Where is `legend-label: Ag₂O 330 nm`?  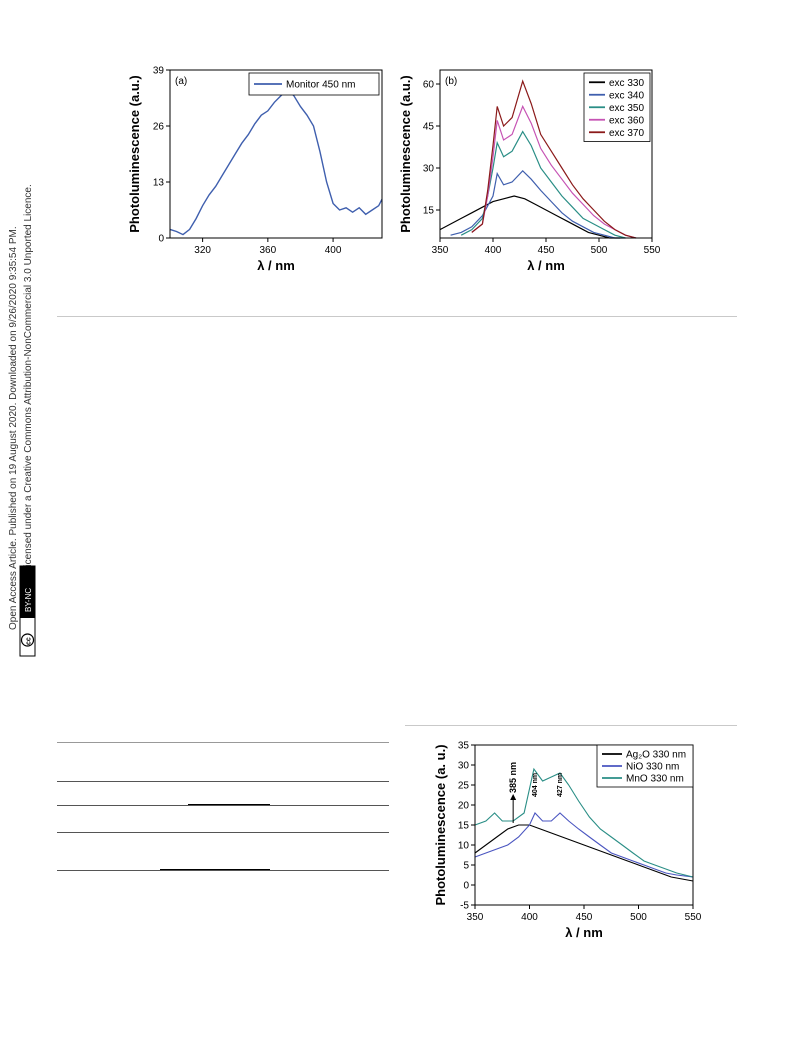 legend-label: Ag₂O 330 nm is located at coordinates (656, 755).